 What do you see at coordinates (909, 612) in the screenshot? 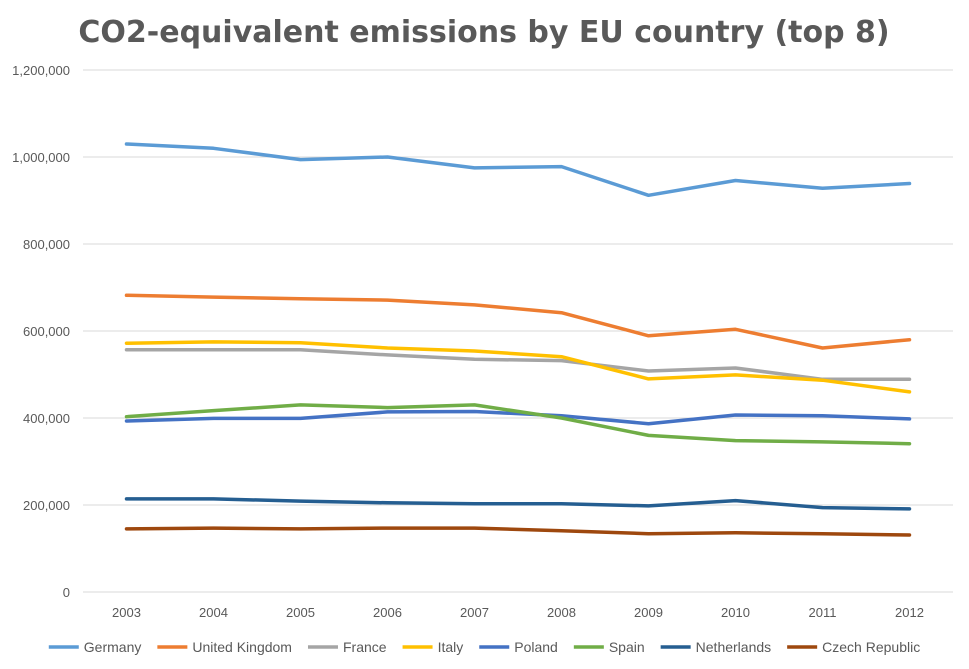
I see `x-tick-label: 2012` at bounding box center [909, 612].